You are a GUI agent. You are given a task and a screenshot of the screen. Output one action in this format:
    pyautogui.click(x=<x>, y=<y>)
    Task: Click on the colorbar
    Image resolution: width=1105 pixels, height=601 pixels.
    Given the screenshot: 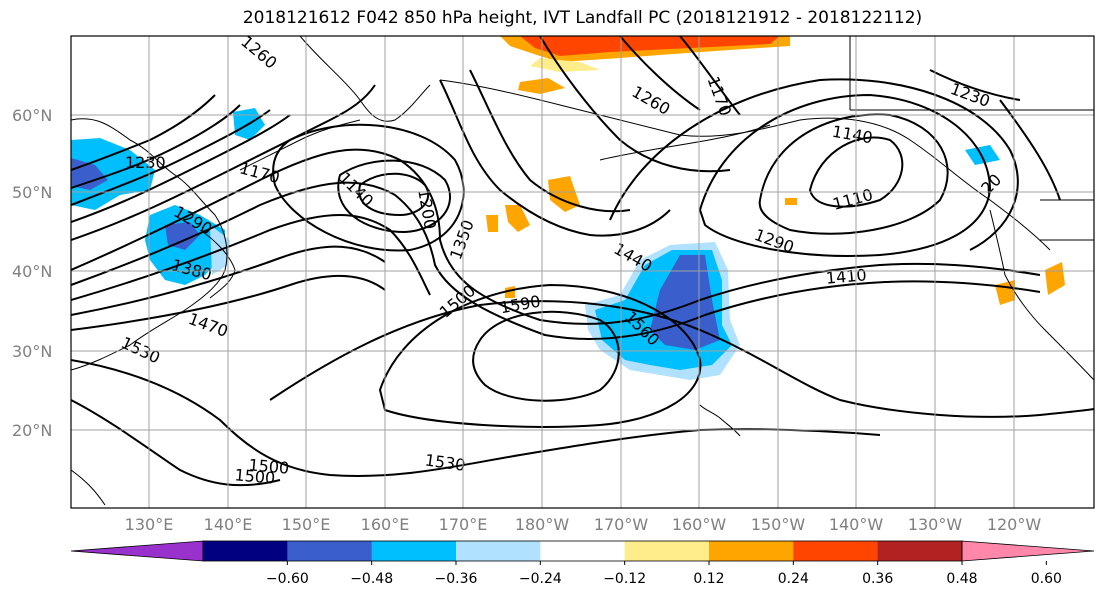 What is the action you would take?
    pyautogui.click(x=582, y=551)
    